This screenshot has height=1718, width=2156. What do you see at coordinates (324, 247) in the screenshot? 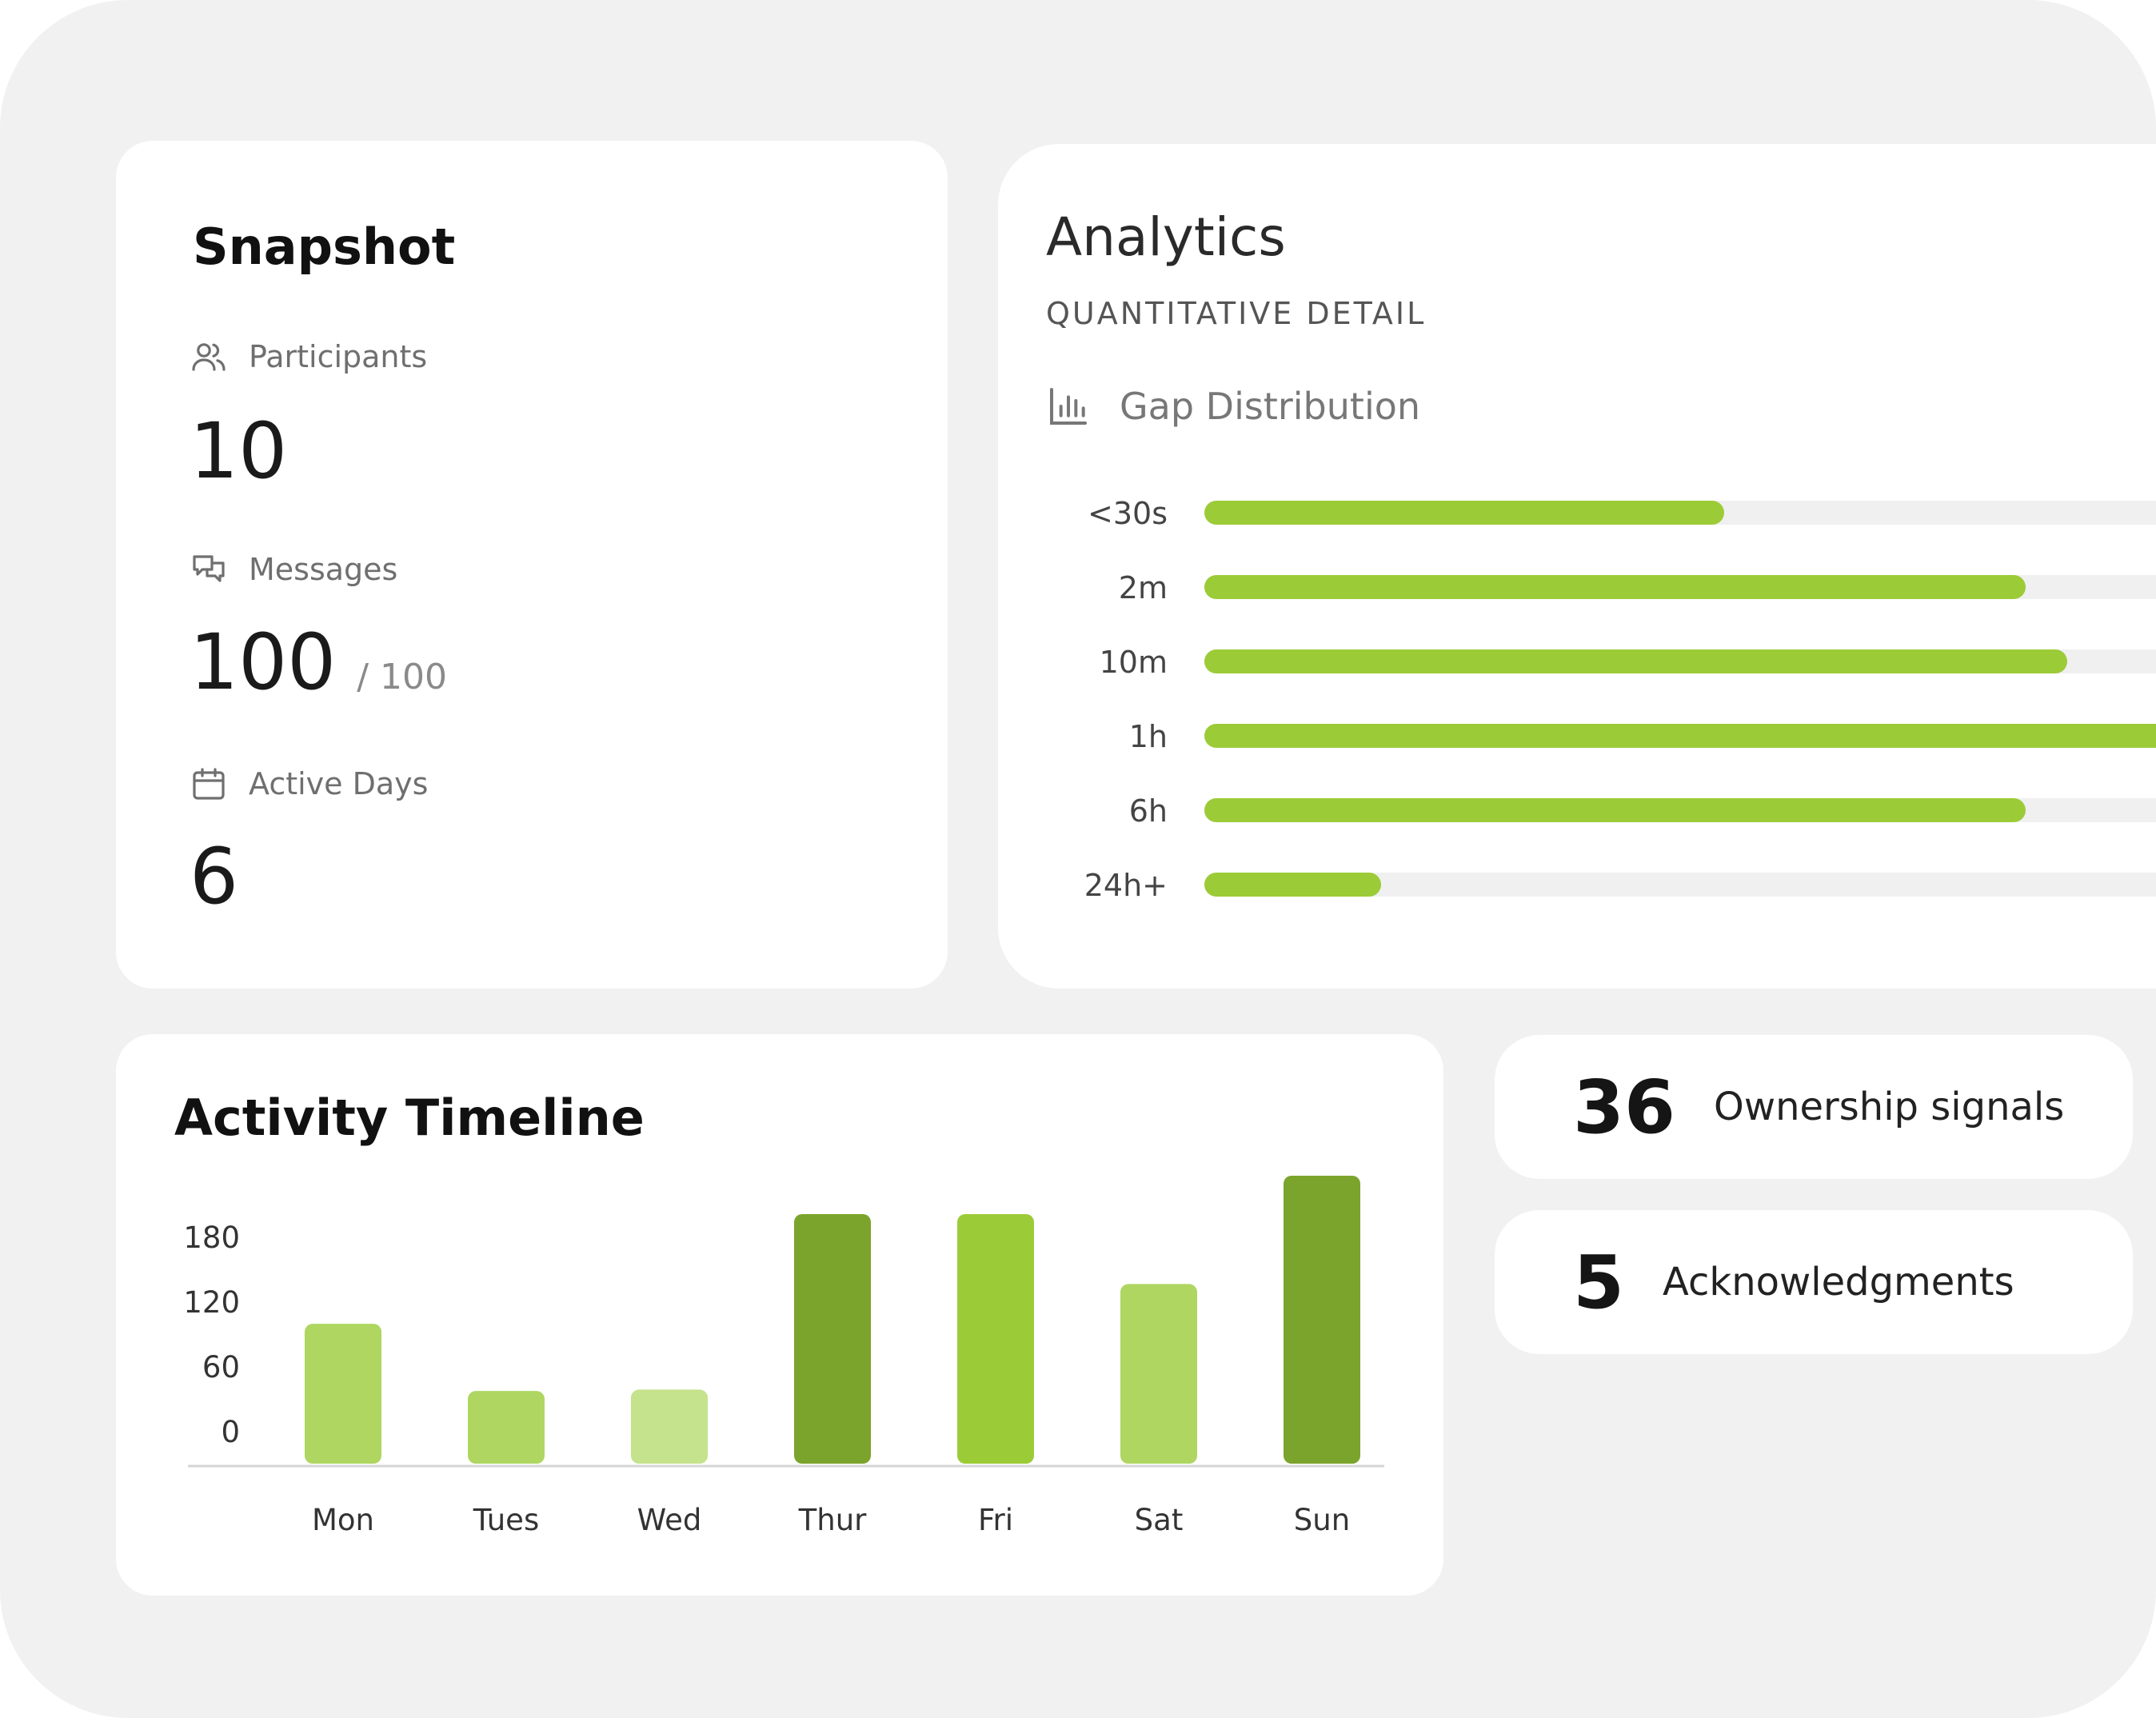
I see `snapshot-title: Snapshot` at bounding box center [324, 247].